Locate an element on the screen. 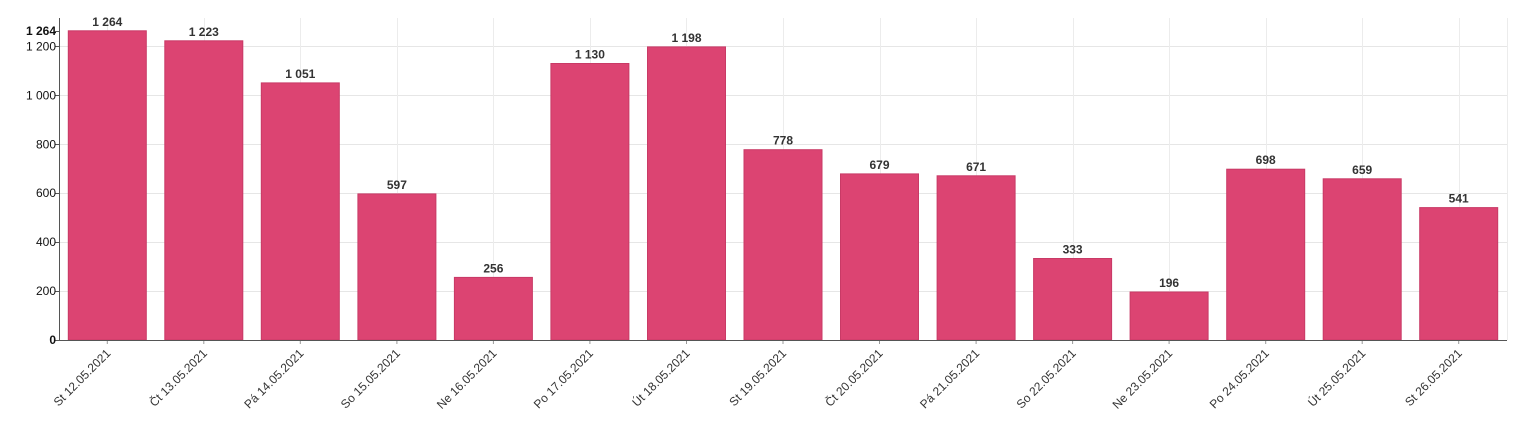 The height and width of the screenshot is (428, 1519). bar-value-label: 1 223 is located at coordinates (204, 32).